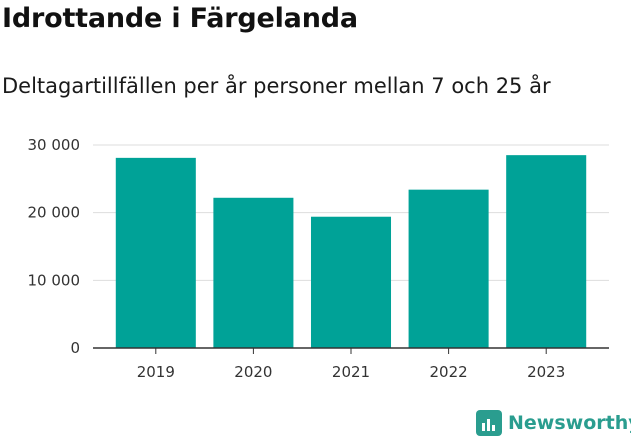 The image size is (631, 439). Describe the element at coordinates (449, 372) in the screenshot. I see `x-tick-label: 2022` at that location.